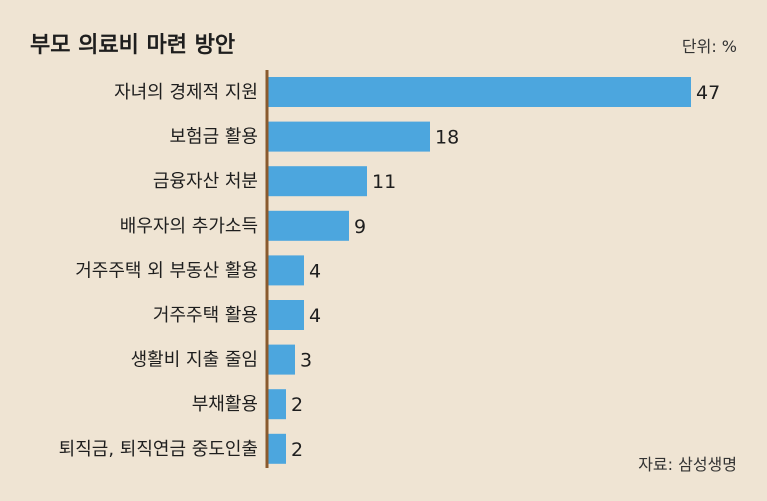 The image size is (767, 501). What do you see at coordinates (384, 182) in the screenshot?
I see `value-label: 11` at bounding box center [384, 182].